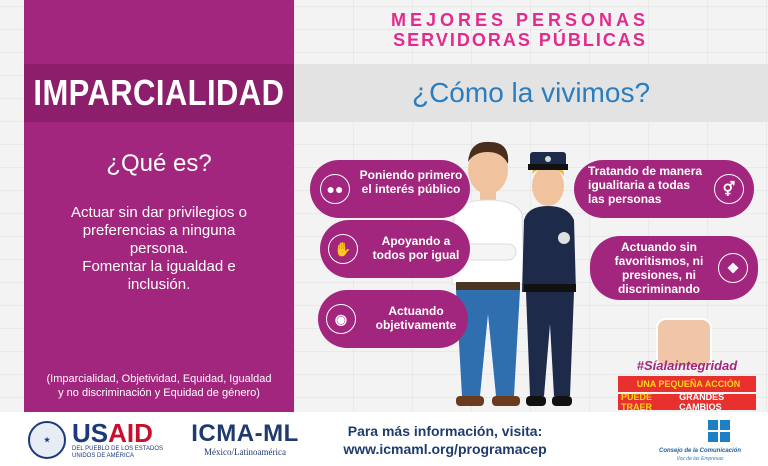  I want to click on pill-line: discriminando, so click(658, 289).